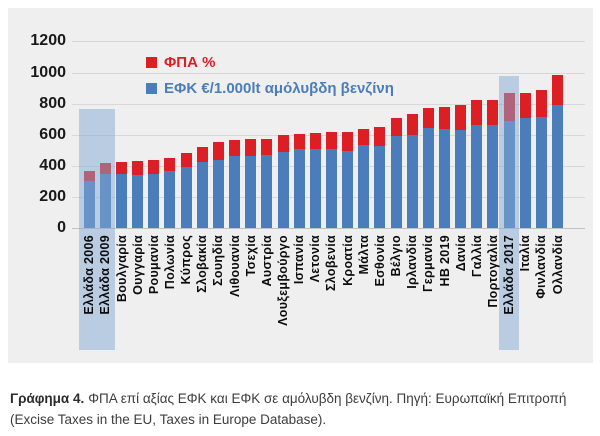 The image size is (600, 436). What do you see at coordinates (331, 263) in the screenshot?
I see `x-tick-label: Σλοβενία` at bounding box center [331, 263].